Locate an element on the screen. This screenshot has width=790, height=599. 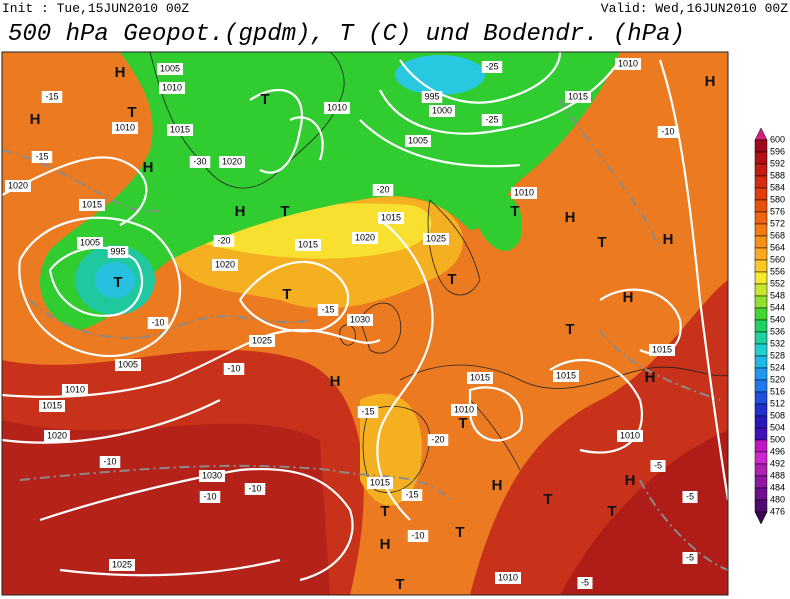
colorbar-label: 572 is located at coordinates (777, 223).